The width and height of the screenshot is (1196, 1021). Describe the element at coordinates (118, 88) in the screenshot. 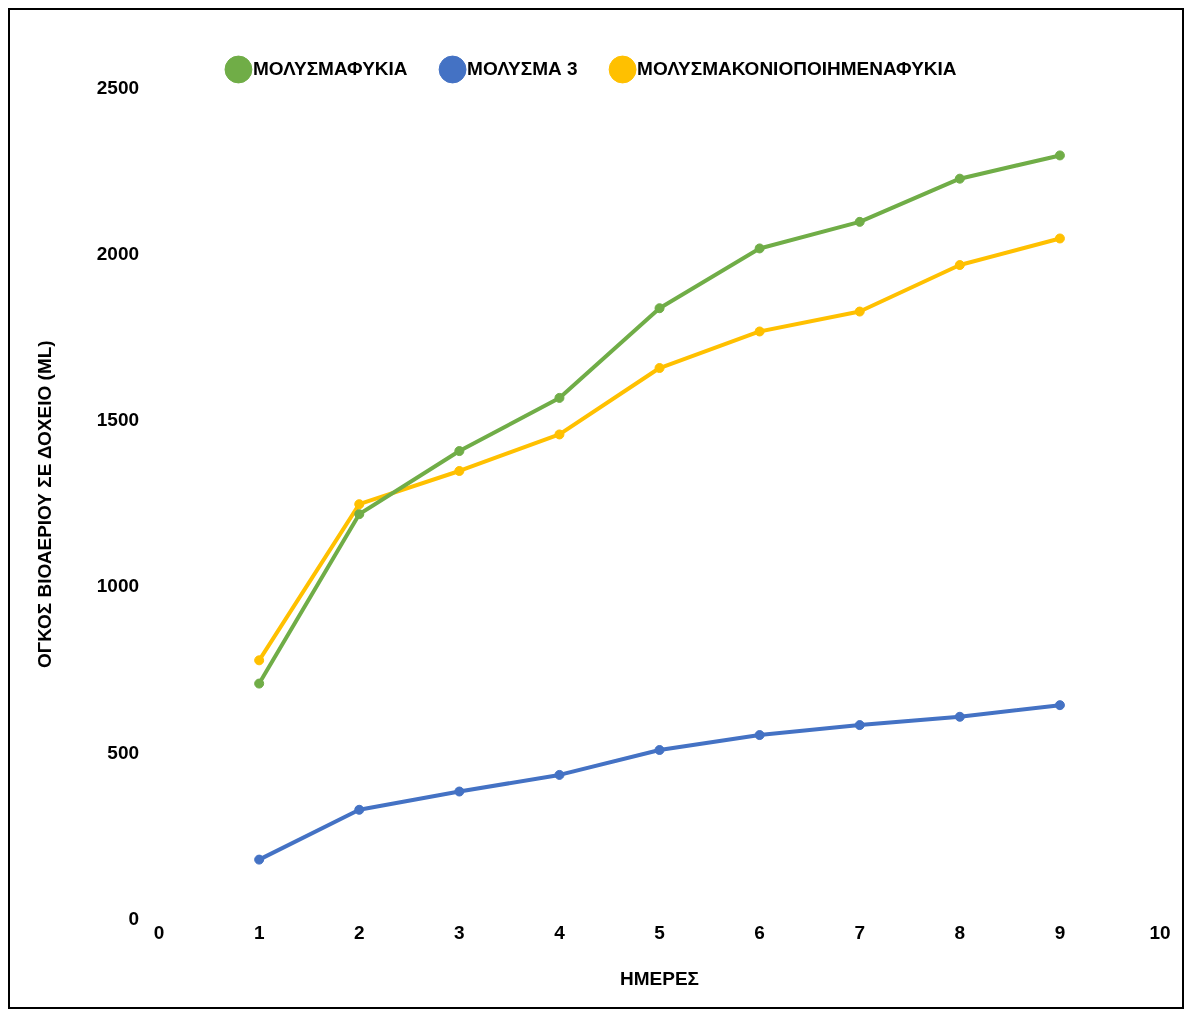

I see `y-tick-label: 2500` at that location.